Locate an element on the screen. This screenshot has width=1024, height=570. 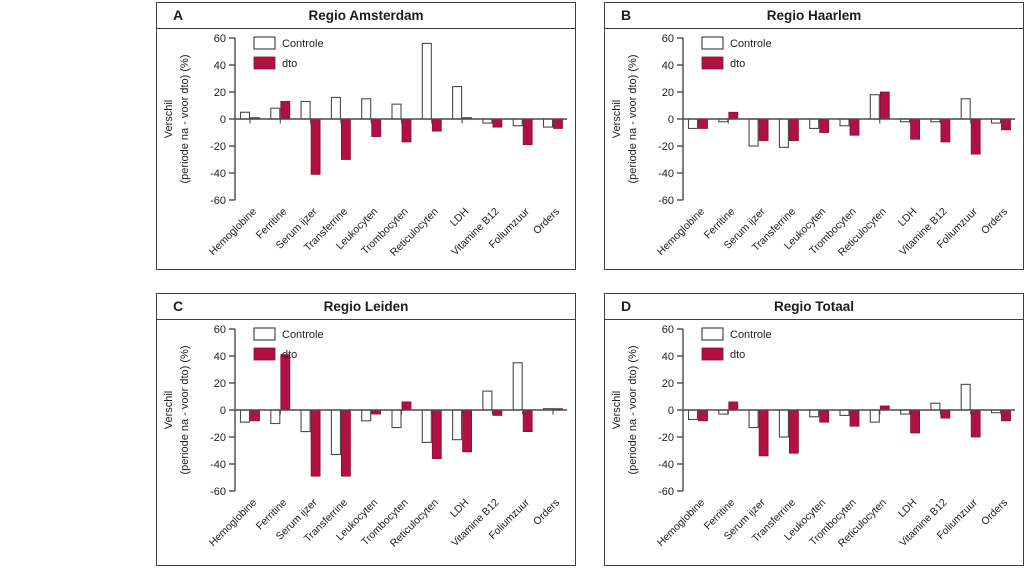
panel-letter: A is located at coordinates (178, 15).